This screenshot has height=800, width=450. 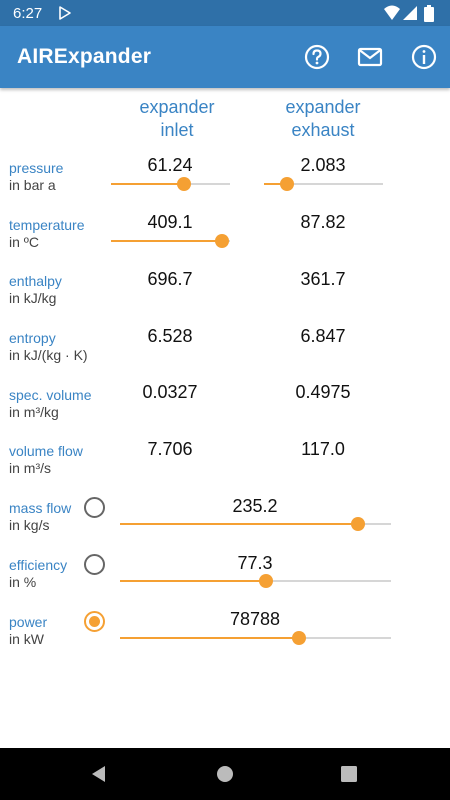 What do you see at coordinates (349, 774) in the screenshot?
I see `recents-icon` at bounding box center [349, 774].